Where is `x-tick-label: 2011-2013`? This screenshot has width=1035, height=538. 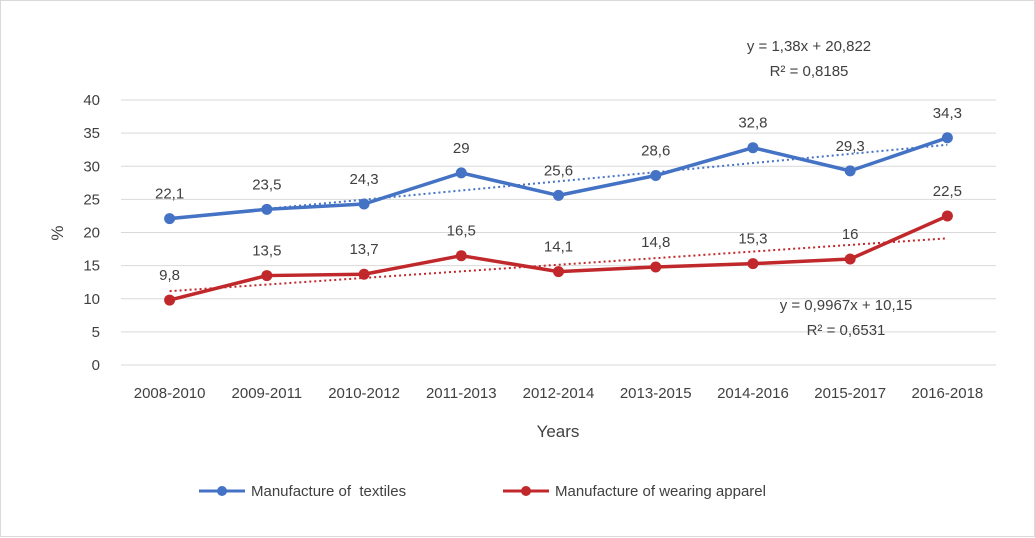 x-tick-label: 2011-2013 is located at coordinates (461, 393).